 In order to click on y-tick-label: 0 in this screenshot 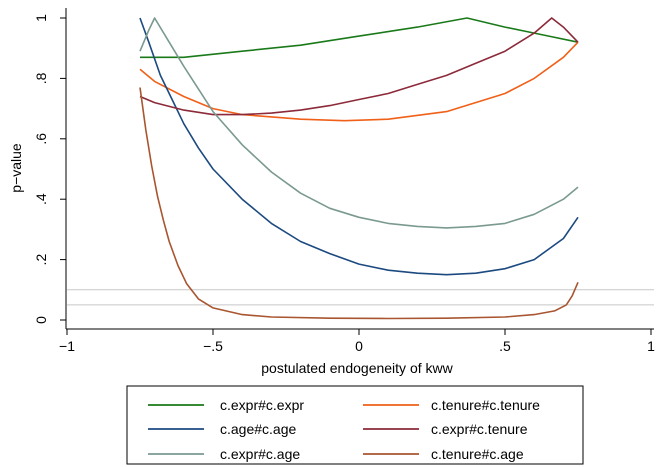, I will do `click(41, 320)`.